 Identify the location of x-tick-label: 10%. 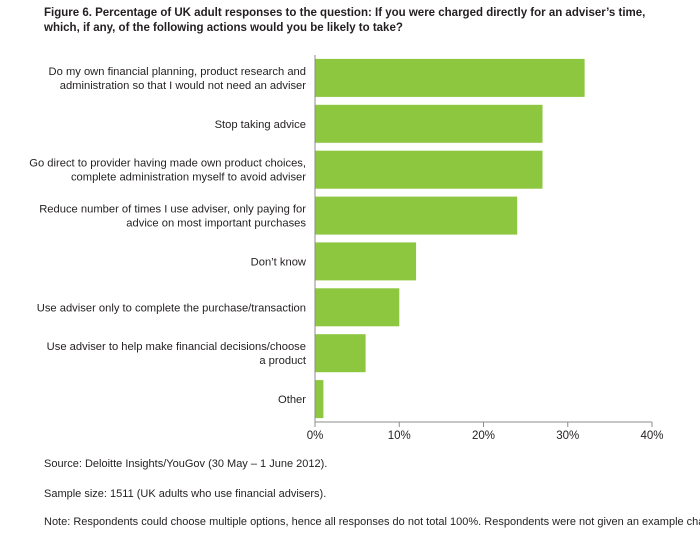
(399, 436).